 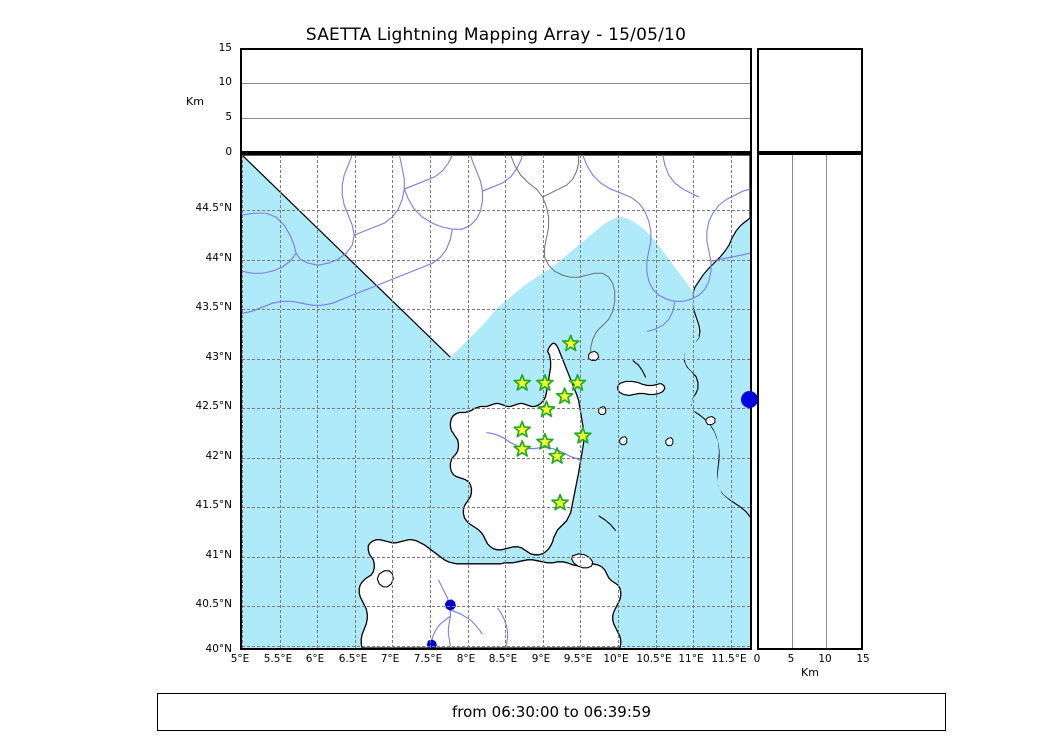 I want to click on ytick-lat-40-5: 40.5°N, so click(x=213, y=604).